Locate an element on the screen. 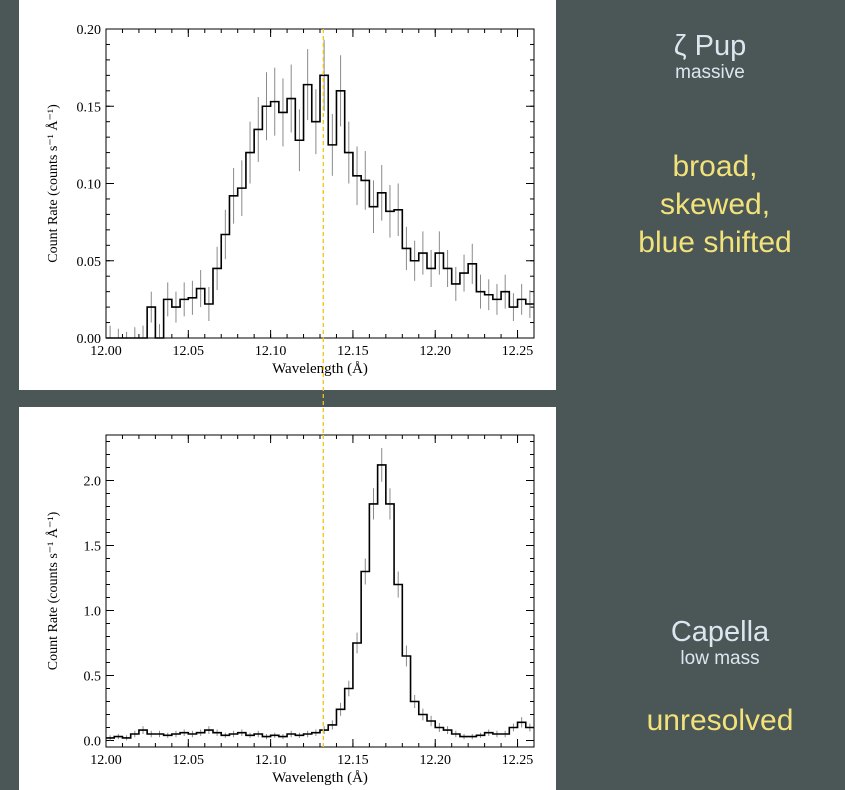  y-tick-label: 0.05 is located at coordinates (89, 262).